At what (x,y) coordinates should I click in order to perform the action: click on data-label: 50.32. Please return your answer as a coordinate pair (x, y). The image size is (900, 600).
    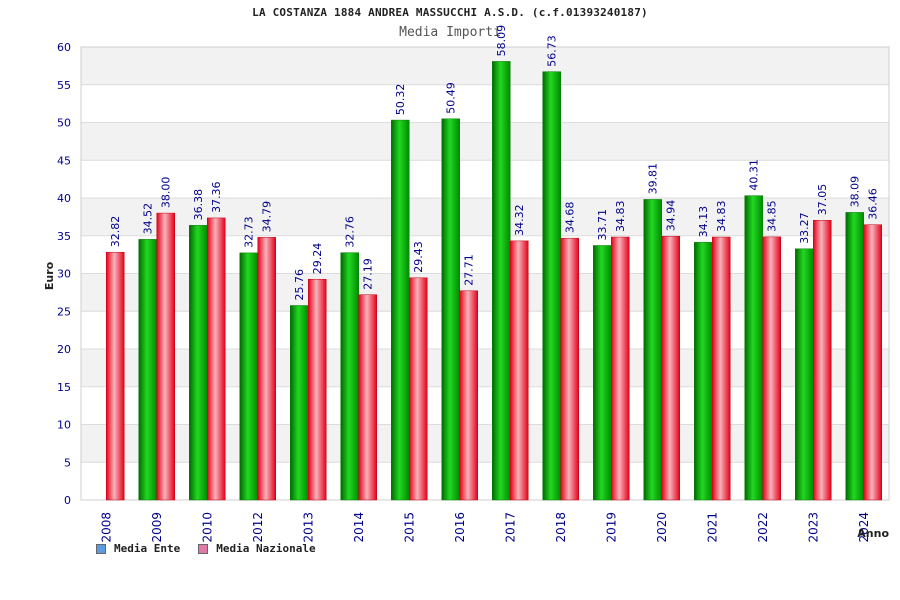
    Looking at the image, I should click on (400, 100).